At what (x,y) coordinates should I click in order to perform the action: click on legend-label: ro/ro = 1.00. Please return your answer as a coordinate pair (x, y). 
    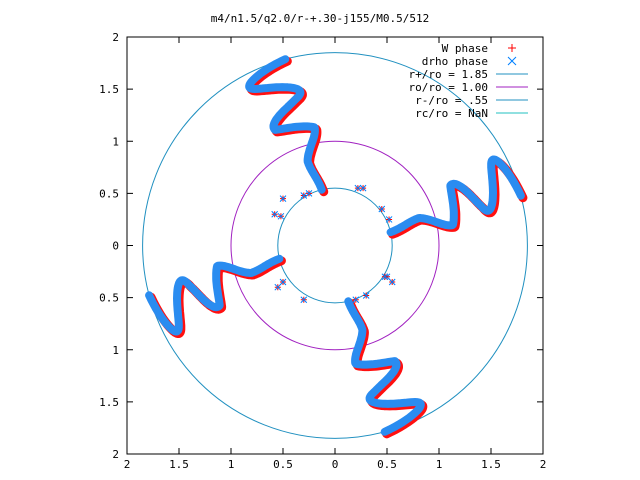
    Looking at the image, I should click on (448, 87).